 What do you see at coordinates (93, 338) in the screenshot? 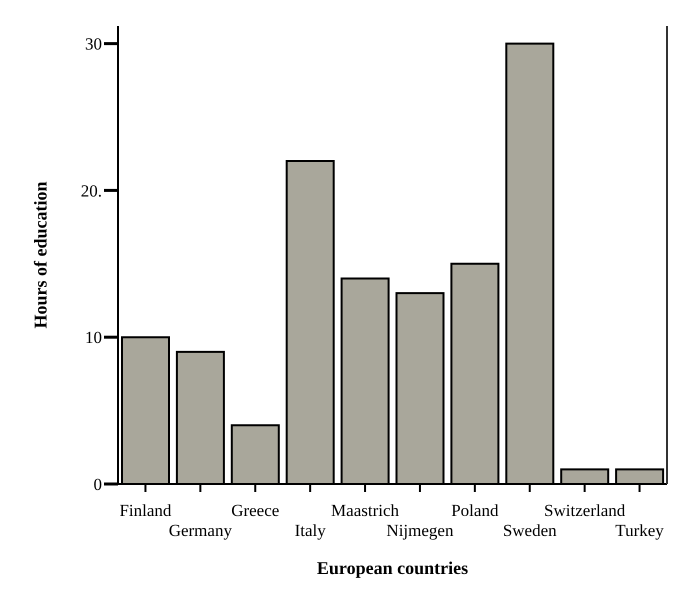
I see `y-tick-label: 10` at bounding box center [93, 338].